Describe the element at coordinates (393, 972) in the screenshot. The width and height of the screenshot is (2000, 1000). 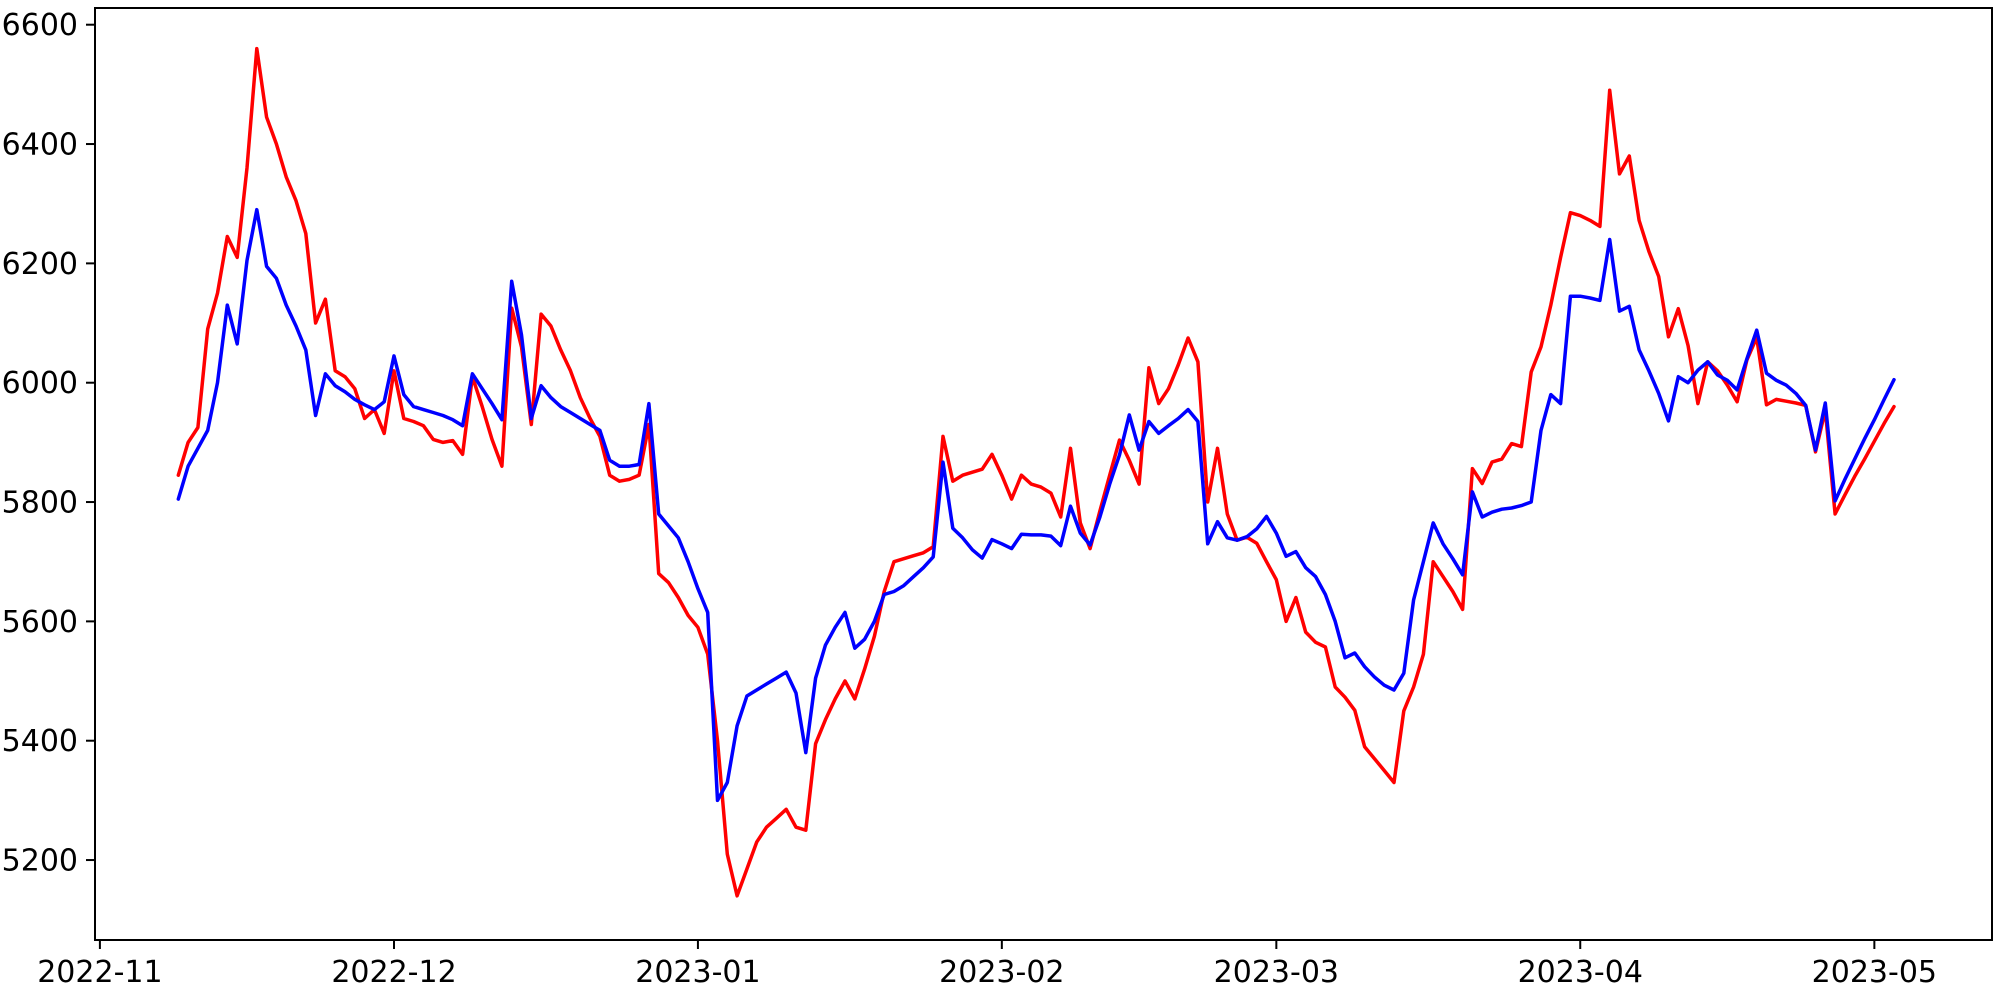
I see `x-tick-label: 2022-12` at that location.